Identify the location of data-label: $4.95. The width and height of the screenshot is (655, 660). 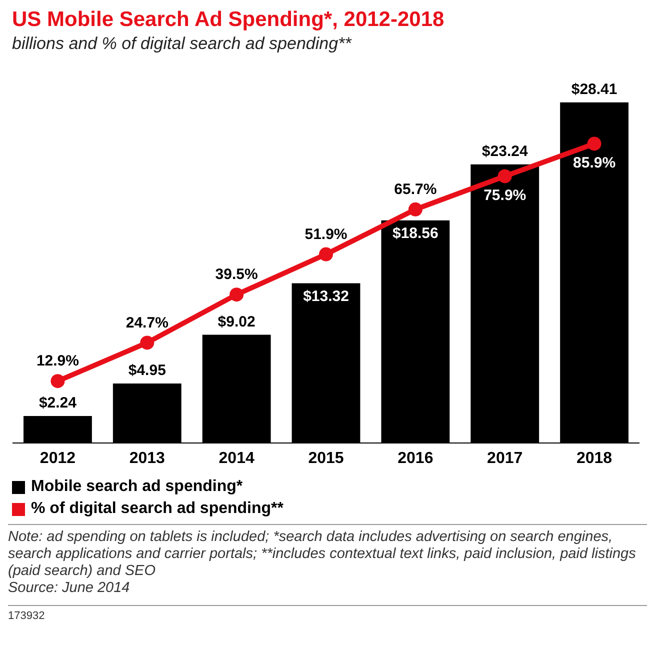
(147, 371).